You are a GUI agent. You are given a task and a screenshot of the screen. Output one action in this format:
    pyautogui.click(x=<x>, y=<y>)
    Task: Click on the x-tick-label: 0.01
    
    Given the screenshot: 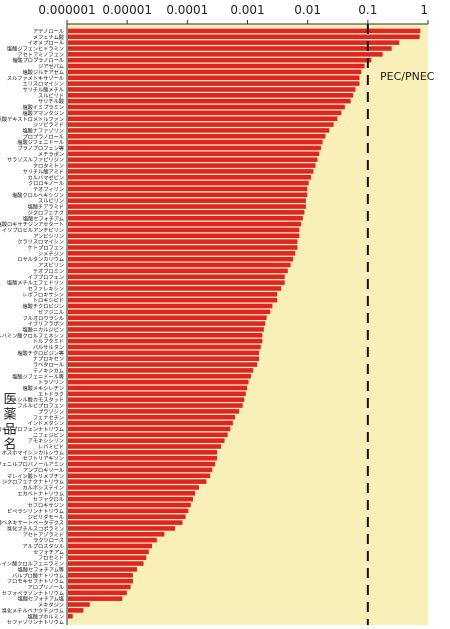 What is the action you would take?
    pyautogui.click(x=307, y=10)
    